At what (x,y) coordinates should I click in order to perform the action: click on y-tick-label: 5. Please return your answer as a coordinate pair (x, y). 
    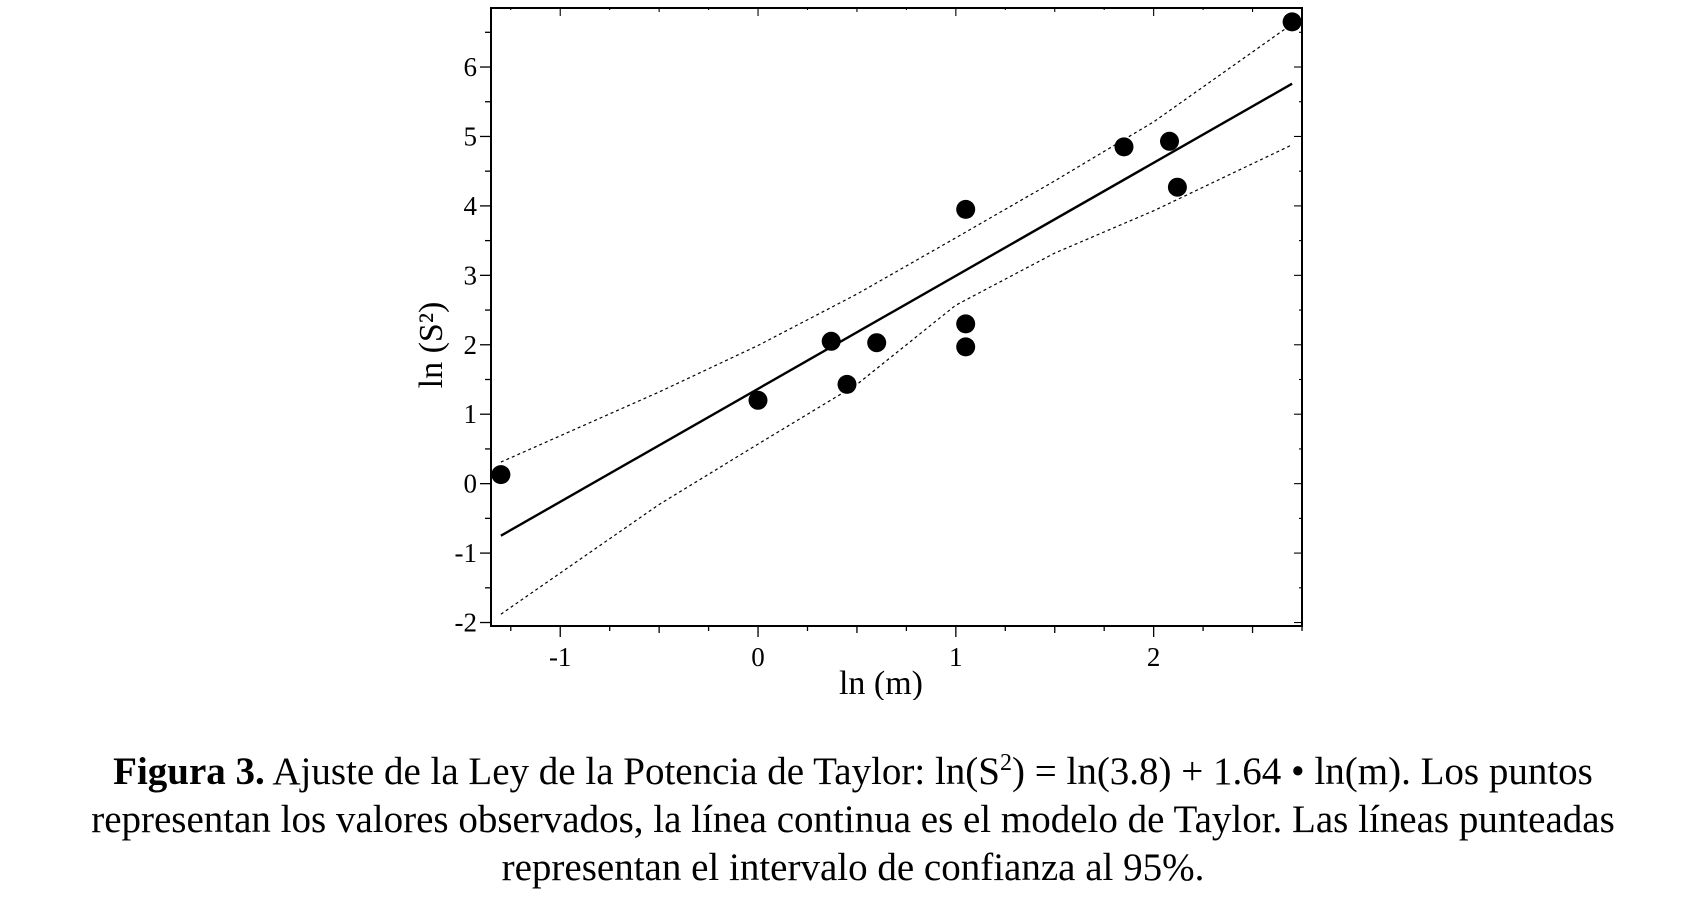
    Looking at the image, I should click on (471, 137).